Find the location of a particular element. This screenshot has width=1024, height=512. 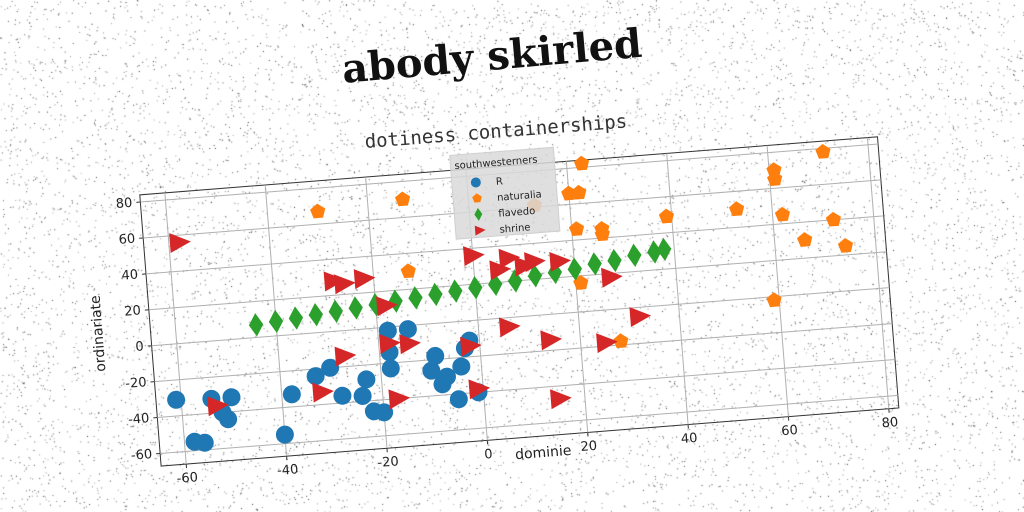

y-tick-label: -20 is located at coordinates (136, 383).